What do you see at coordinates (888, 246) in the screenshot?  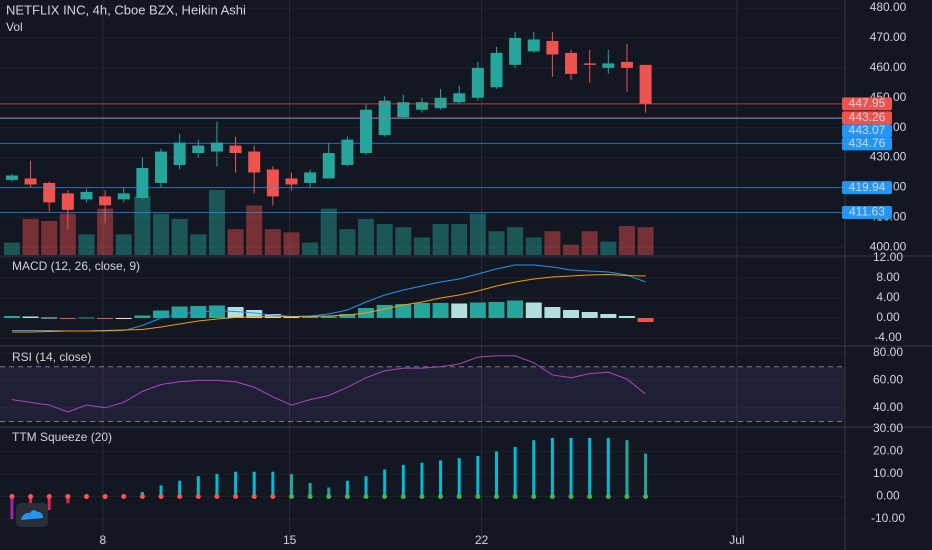 I see `y-tick-label: 400.00` at bounding box center [888, 246].